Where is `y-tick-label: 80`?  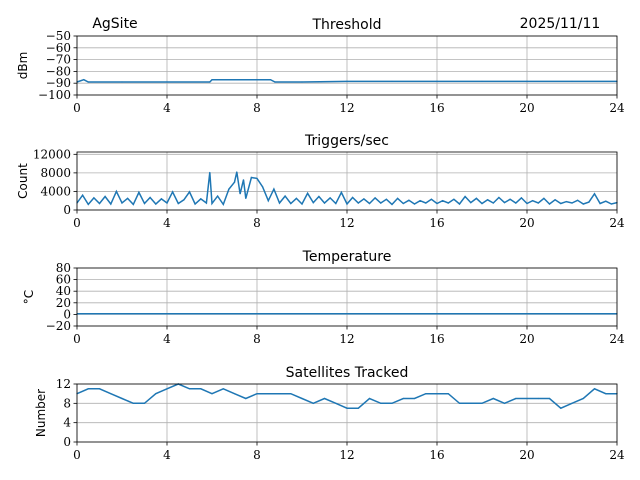
y-tick-label: 80 is located at coordinates (63, 268).